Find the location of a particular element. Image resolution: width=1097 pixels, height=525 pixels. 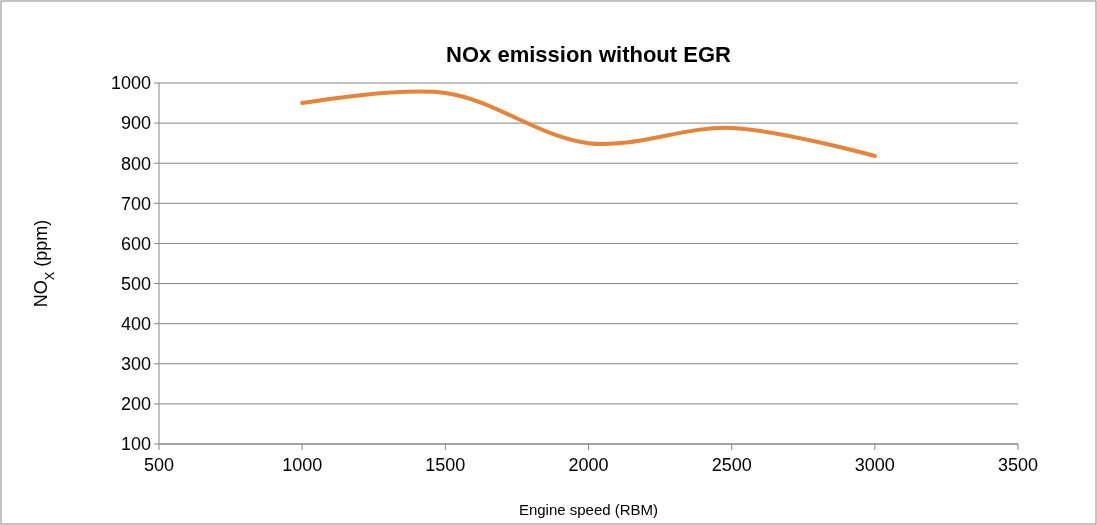

x-tick-label: 3500 is located at coordinates (1018, 465).